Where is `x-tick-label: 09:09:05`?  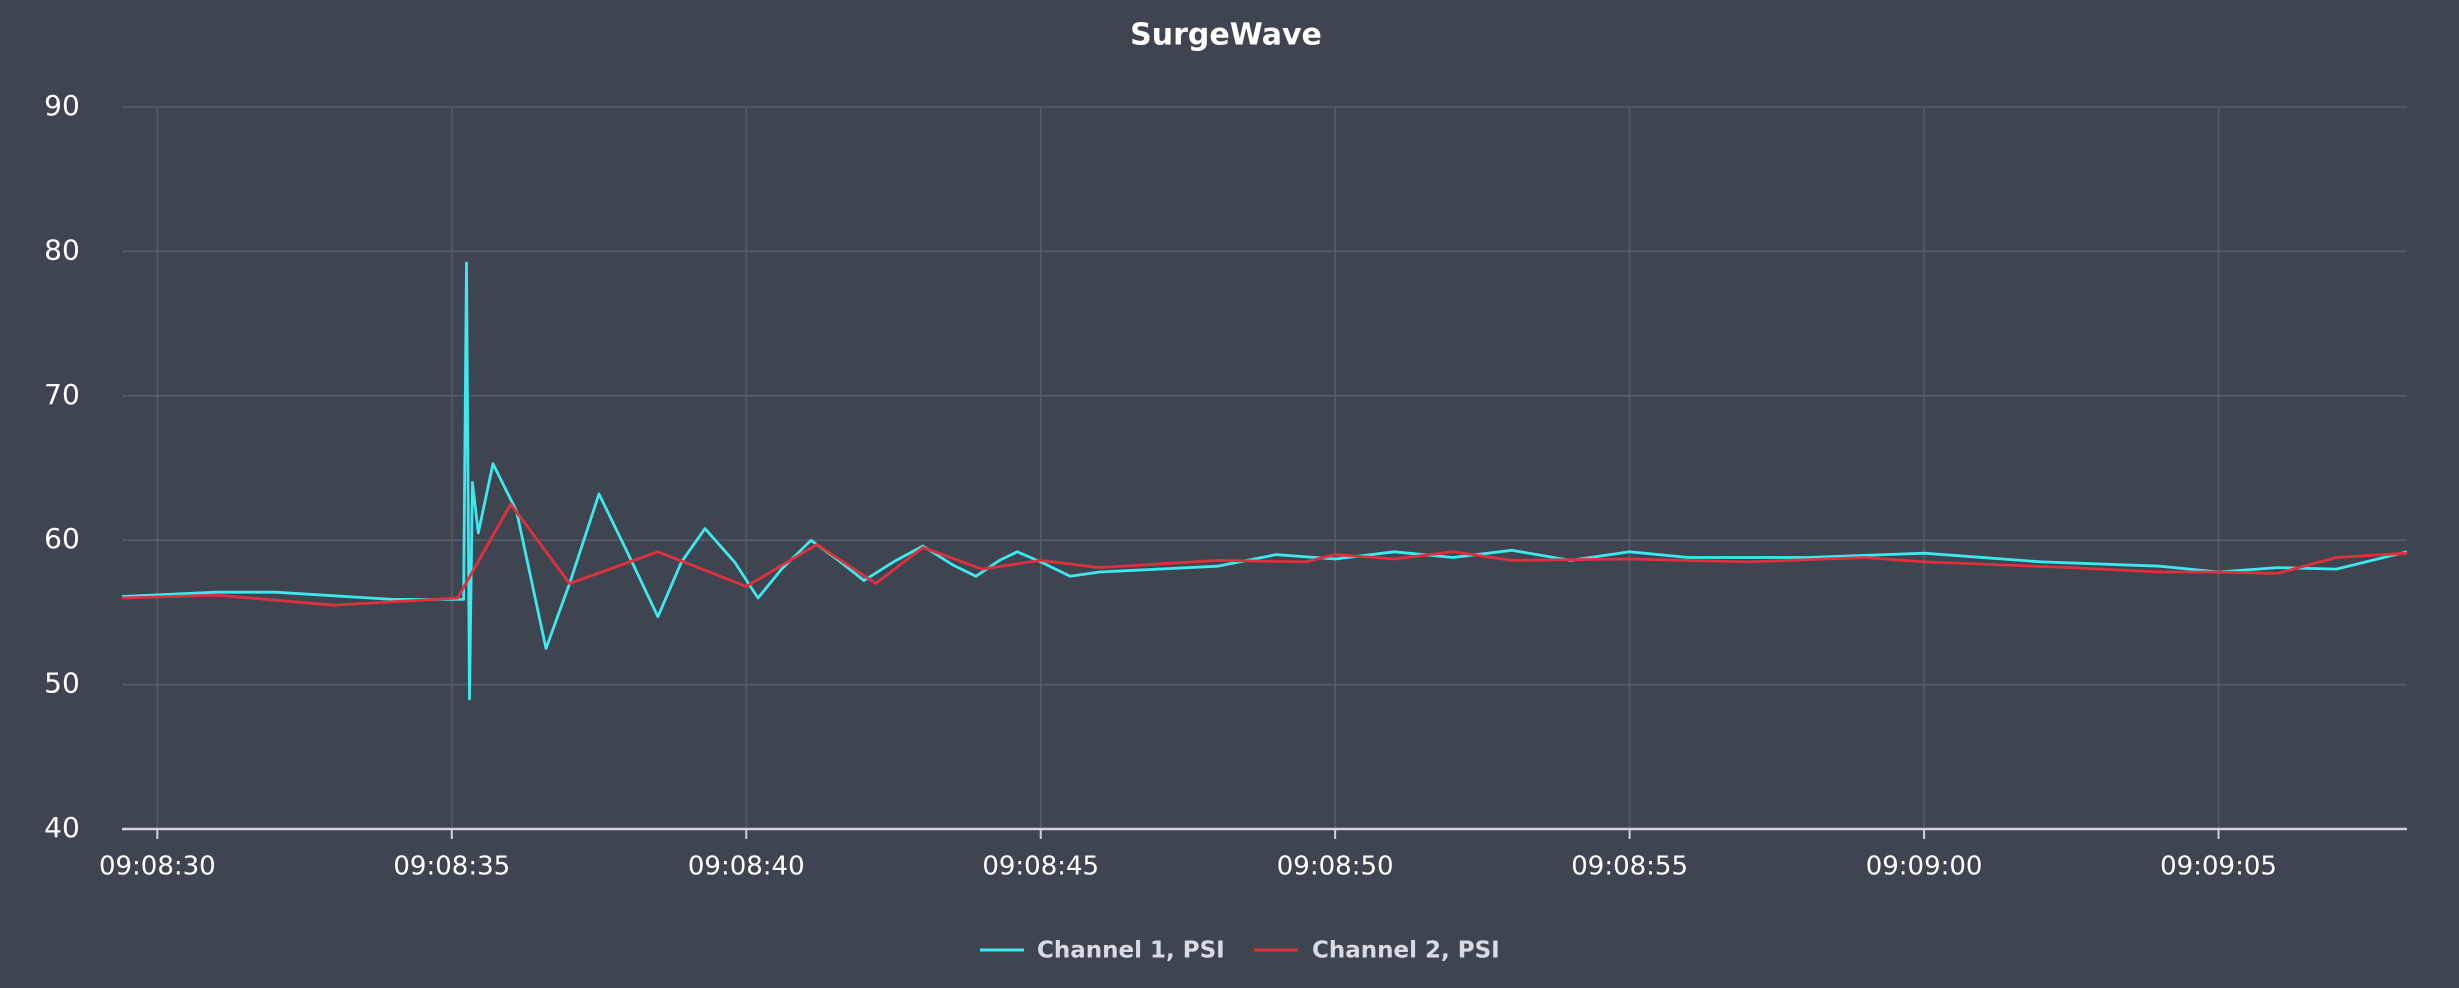
x-tick-label: 09:09:05 is located at coordinates (2218, 867).